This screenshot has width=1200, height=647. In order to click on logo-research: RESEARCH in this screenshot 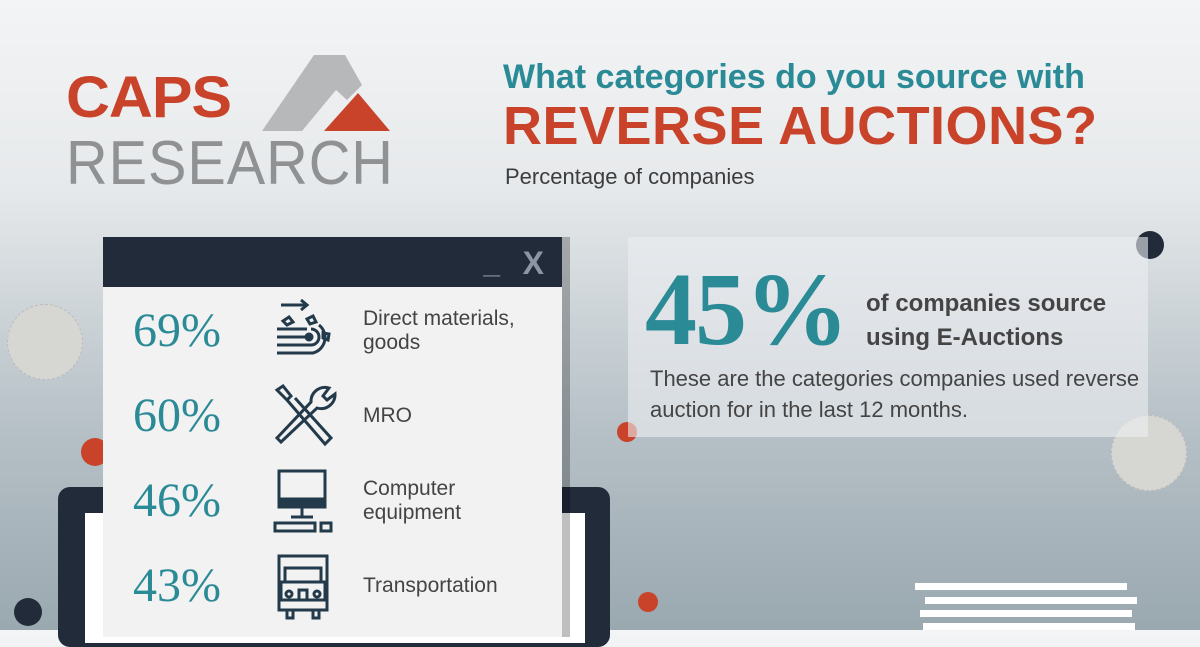, I will do `click(230, 163)`.